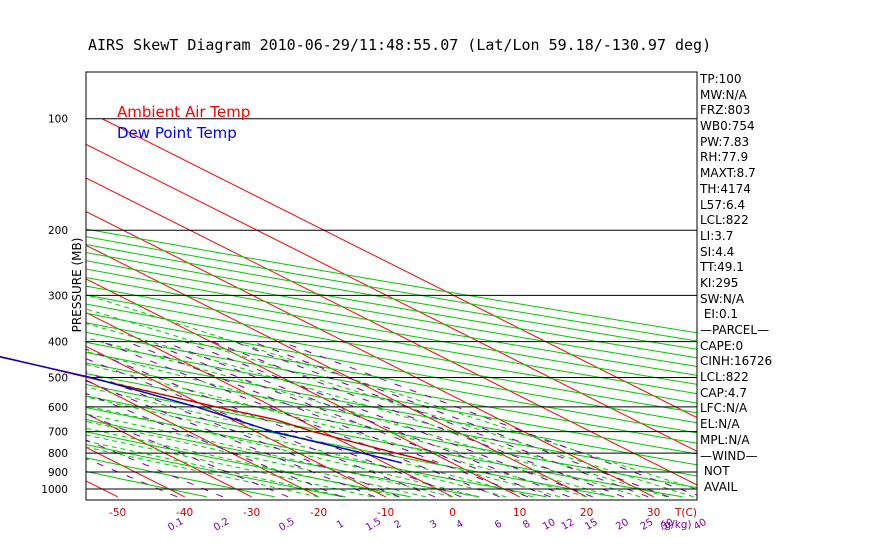  I want to click on bottom-temperature-tick: -20, so click(318, 513).